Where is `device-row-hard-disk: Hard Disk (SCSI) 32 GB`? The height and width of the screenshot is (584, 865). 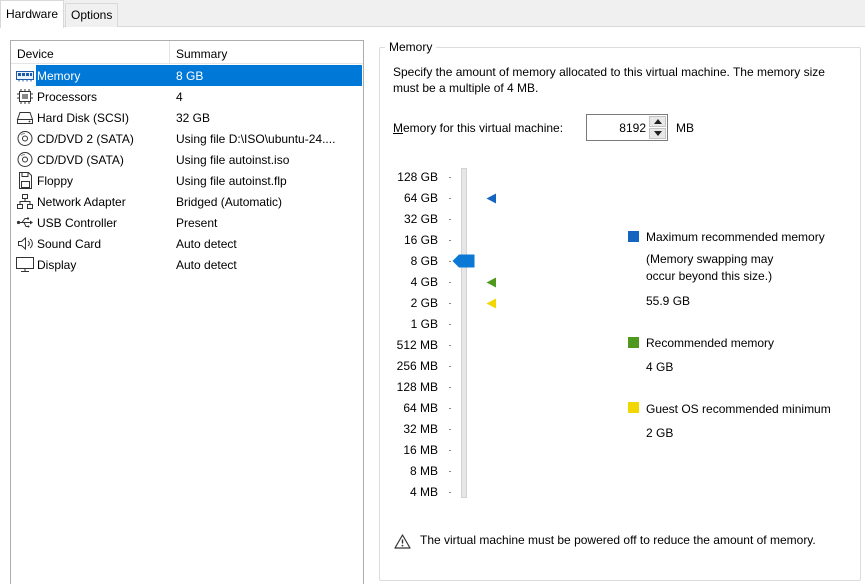 device-row-hard-disk: Hard Disk (SCSI) 32 GB is located at coordinates (187, 117).